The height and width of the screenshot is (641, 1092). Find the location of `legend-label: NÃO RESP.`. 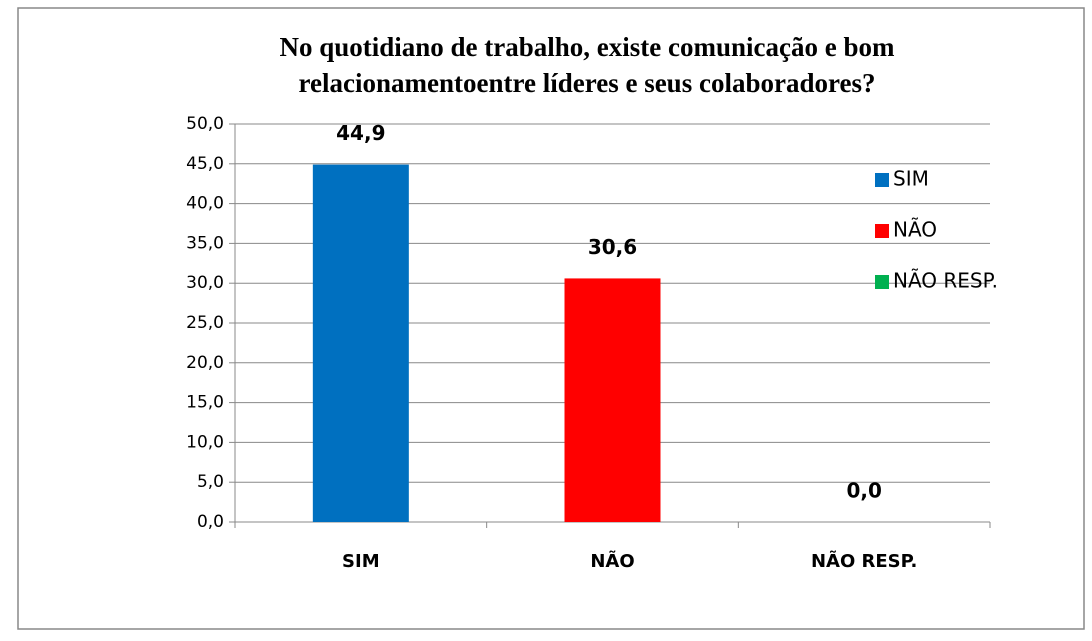

legend-label: NÃO RESP. is located at coordinates (945, 281).